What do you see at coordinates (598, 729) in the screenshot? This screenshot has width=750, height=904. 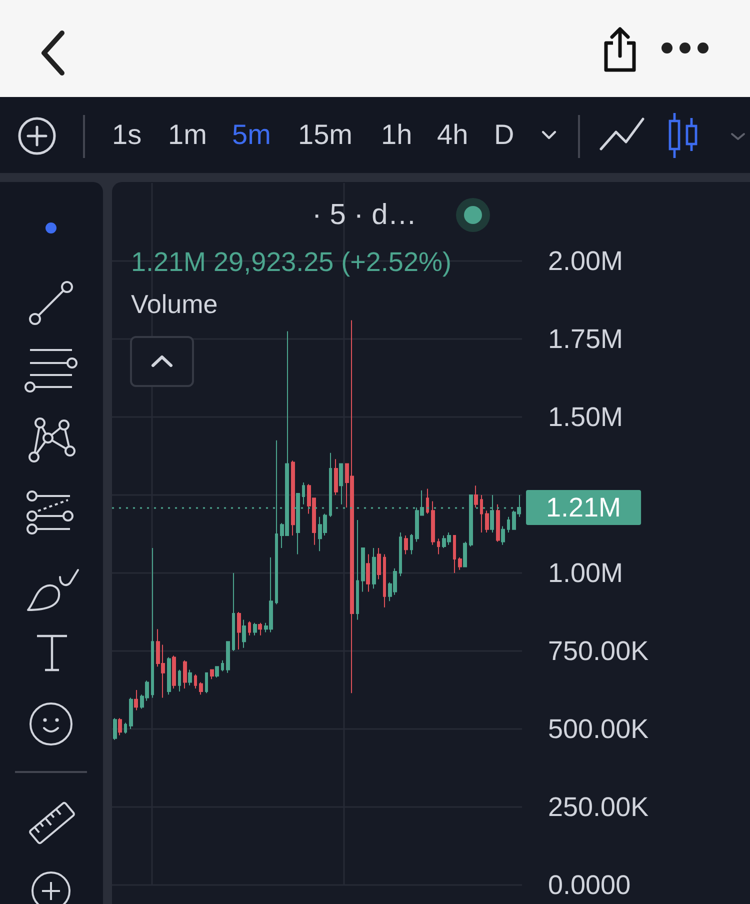 I see `y-tick-label: 500.00K` at bounding box center [598, 729].